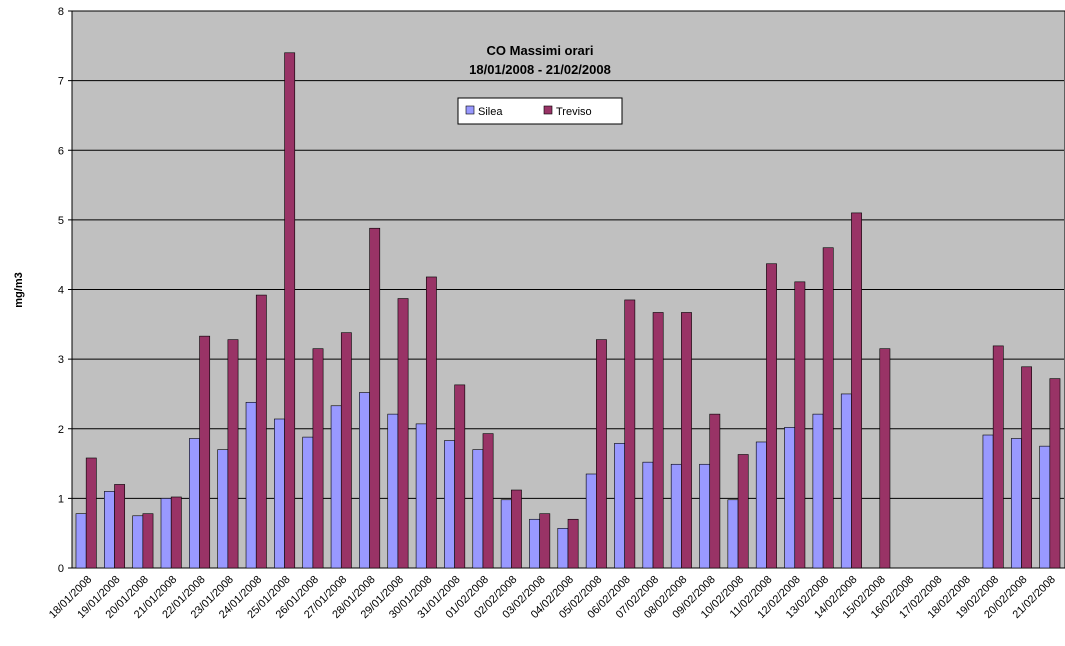 This screenshot has width=1065, height=646. I want to click on legend-label: Silea, so click(490, 112).